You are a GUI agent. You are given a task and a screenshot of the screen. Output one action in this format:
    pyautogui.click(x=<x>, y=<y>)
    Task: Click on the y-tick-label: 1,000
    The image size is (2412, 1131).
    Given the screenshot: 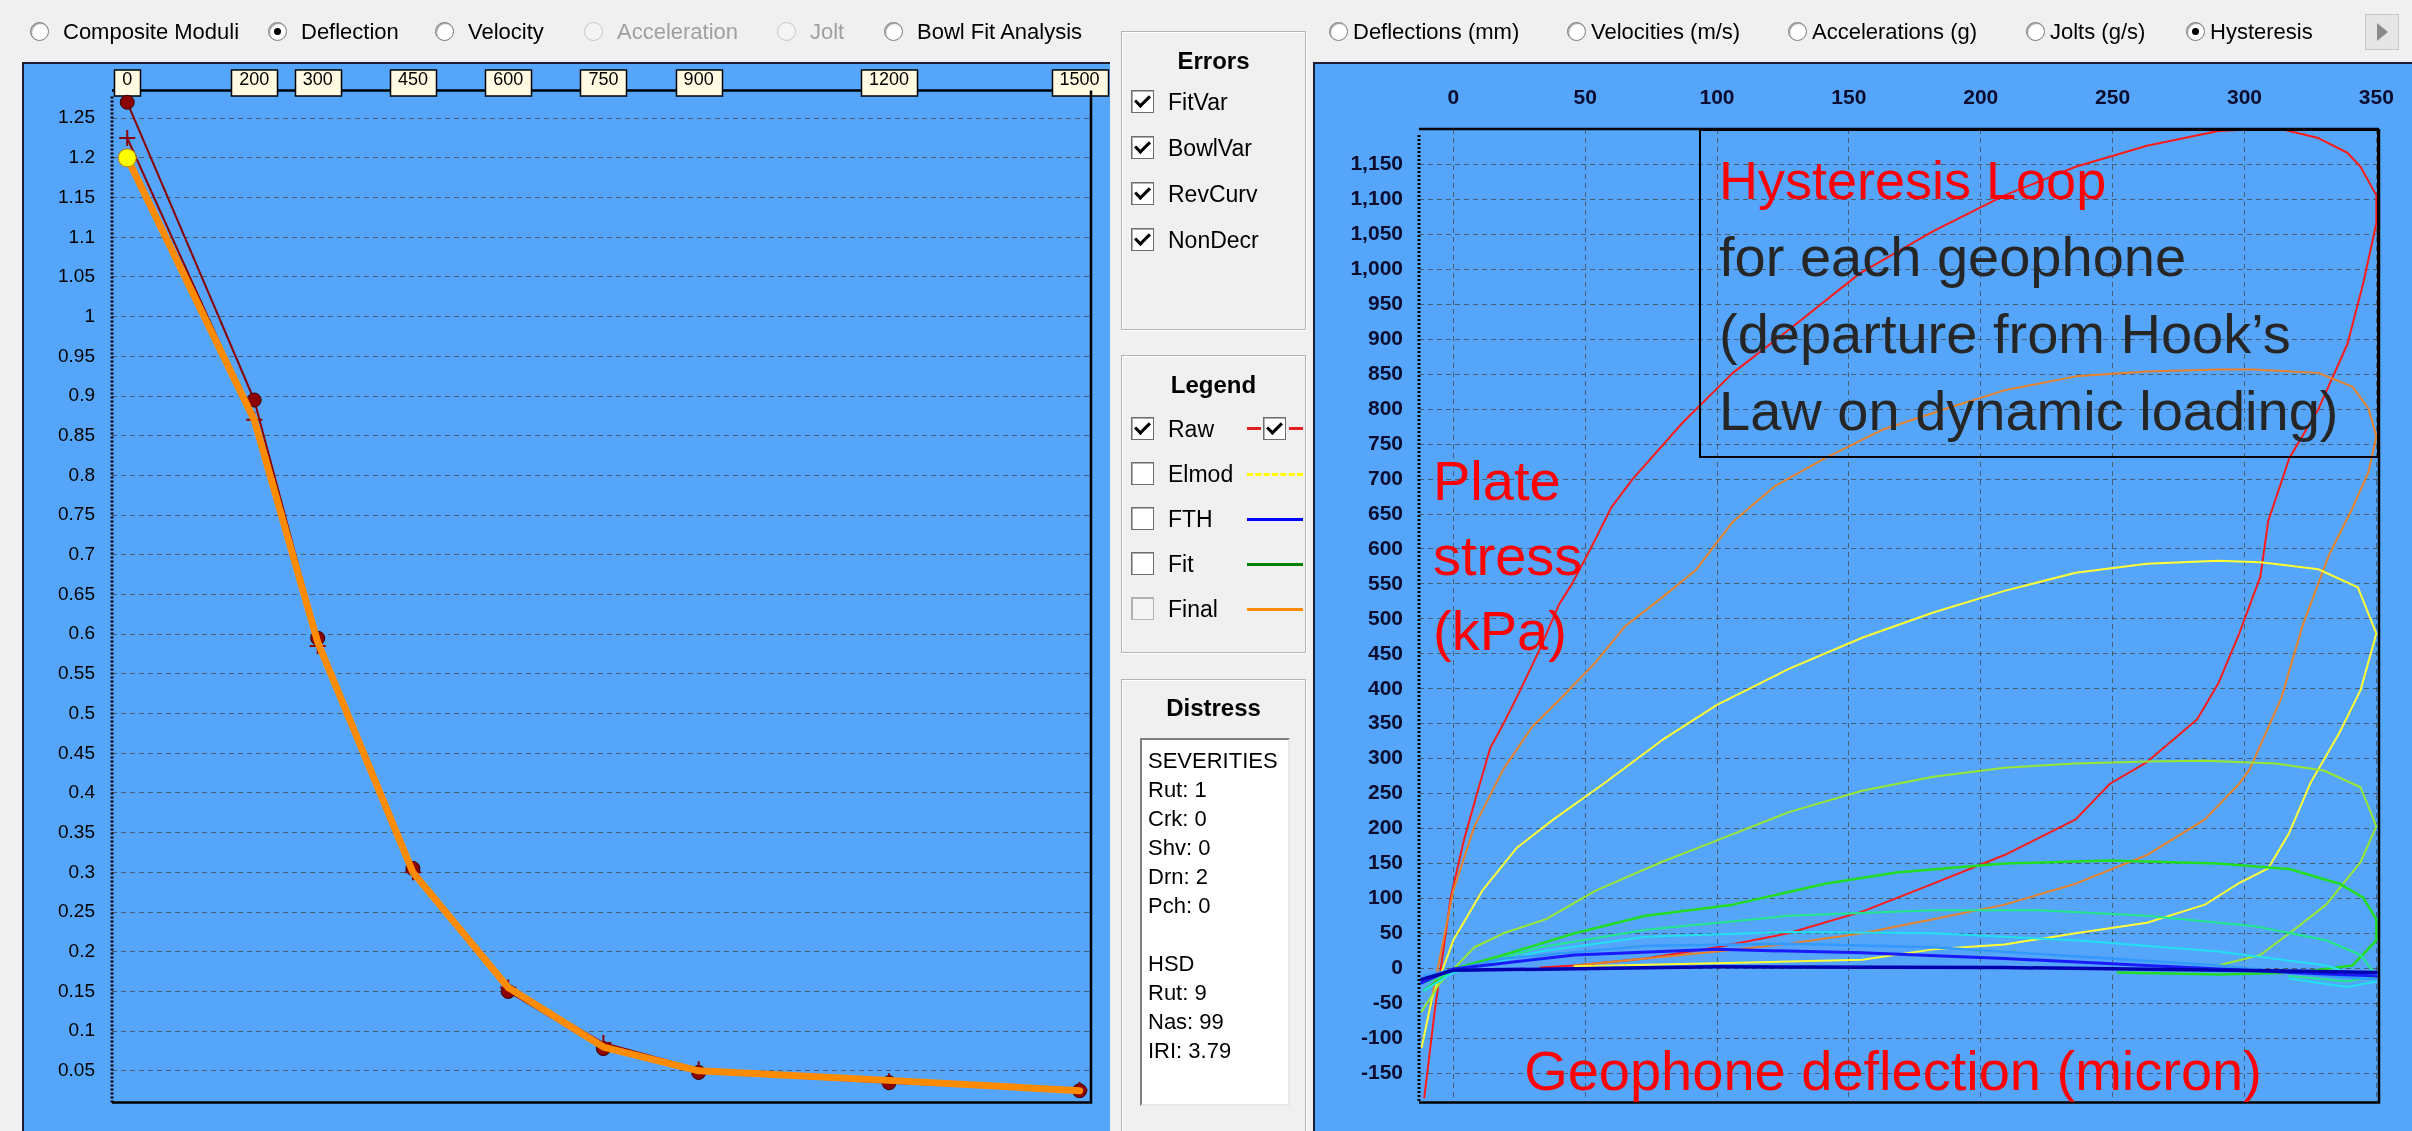 What is the action you would take?
    pyautogui.click(x=1376, y=268)
    